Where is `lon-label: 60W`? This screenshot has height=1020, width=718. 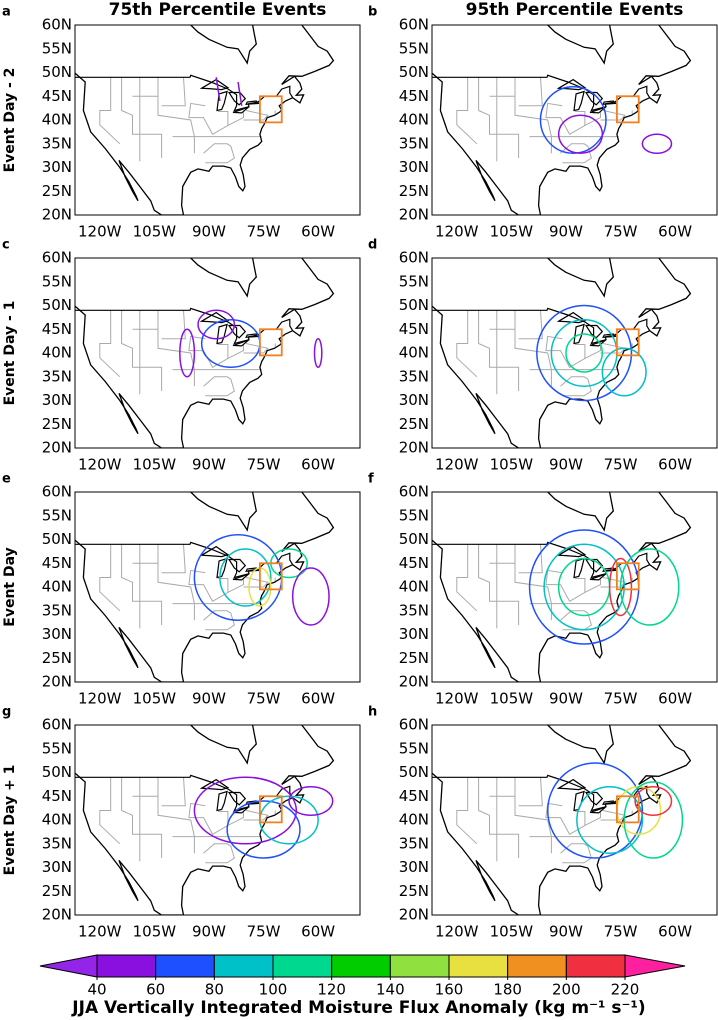 lon-label: 60W is located at coordinates (675, 465).